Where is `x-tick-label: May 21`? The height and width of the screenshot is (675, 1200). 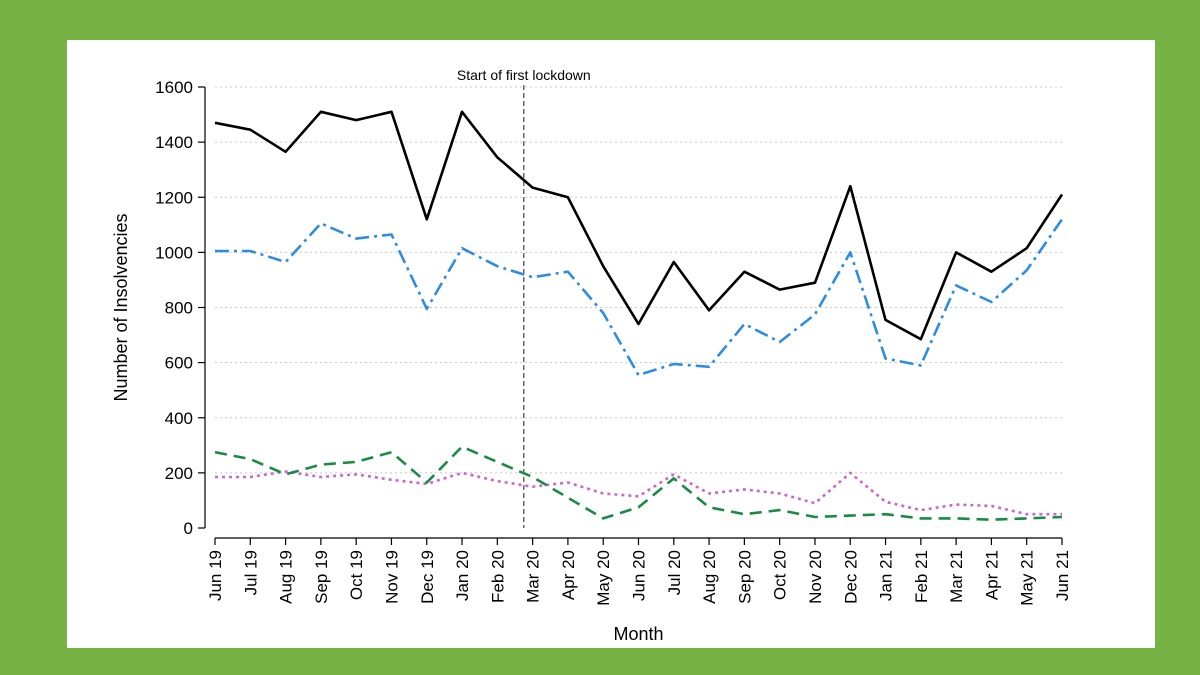
x-tick-label: May 21 is located at coordinates (1027, 578).